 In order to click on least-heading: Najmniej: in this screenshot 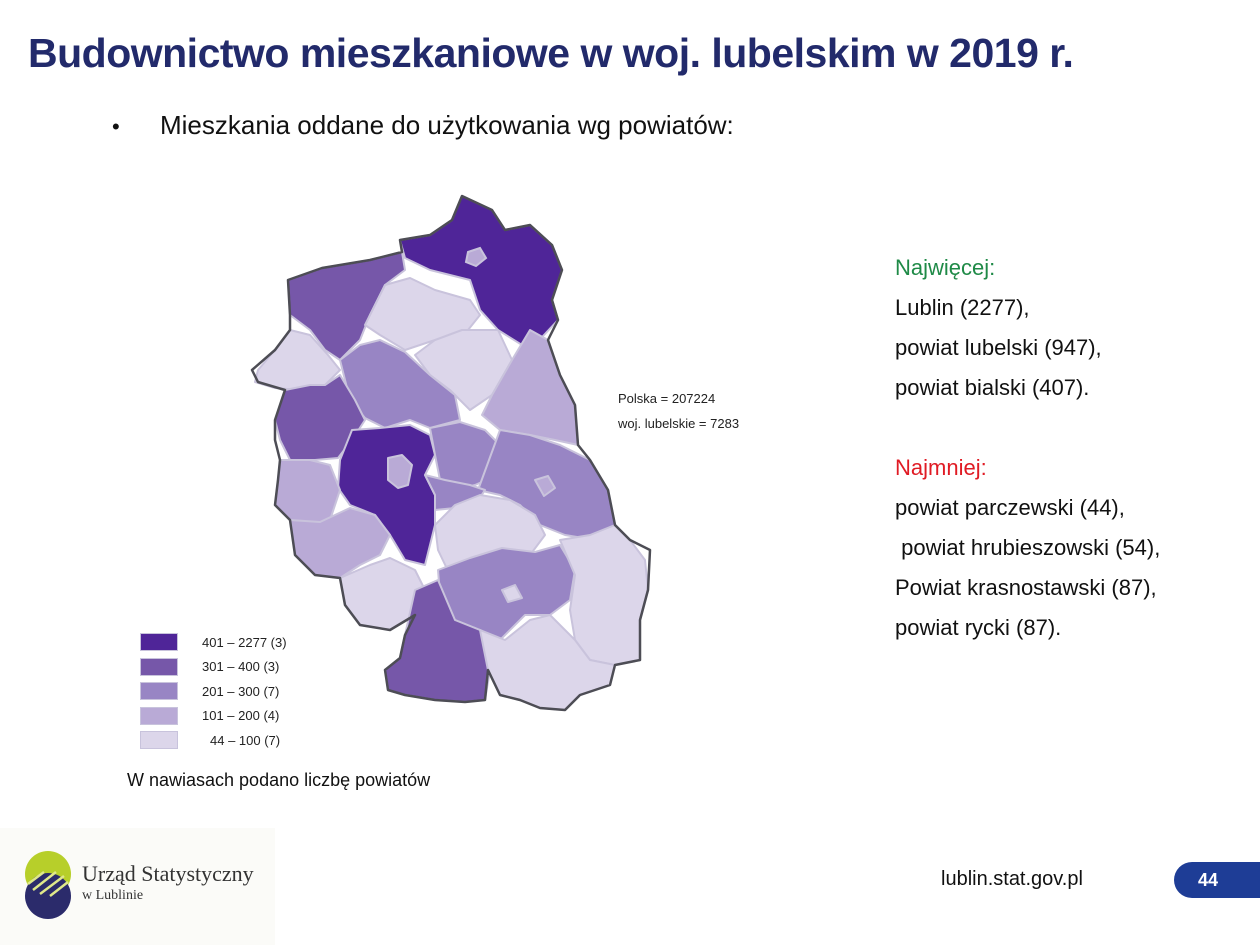, I will do `click(941, 467)`.